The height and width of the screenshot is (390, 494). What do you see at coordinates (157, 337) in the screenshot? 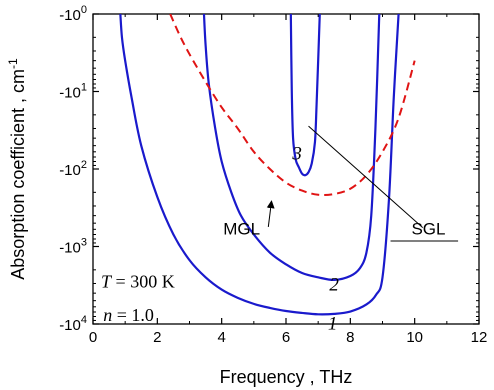
I see `x-tick-label: 2` at bounding box center [157, 337].